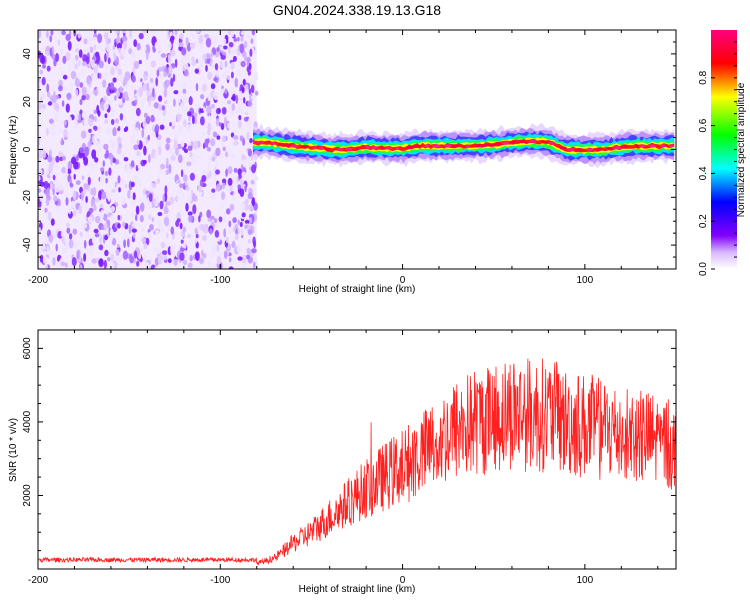 This screenshot has height=600, width=750. What do you see at coordinates (703, 269) in the screenshot?
I see `colorbar-tick-label: 0.0` at bounding box center [703, 269].